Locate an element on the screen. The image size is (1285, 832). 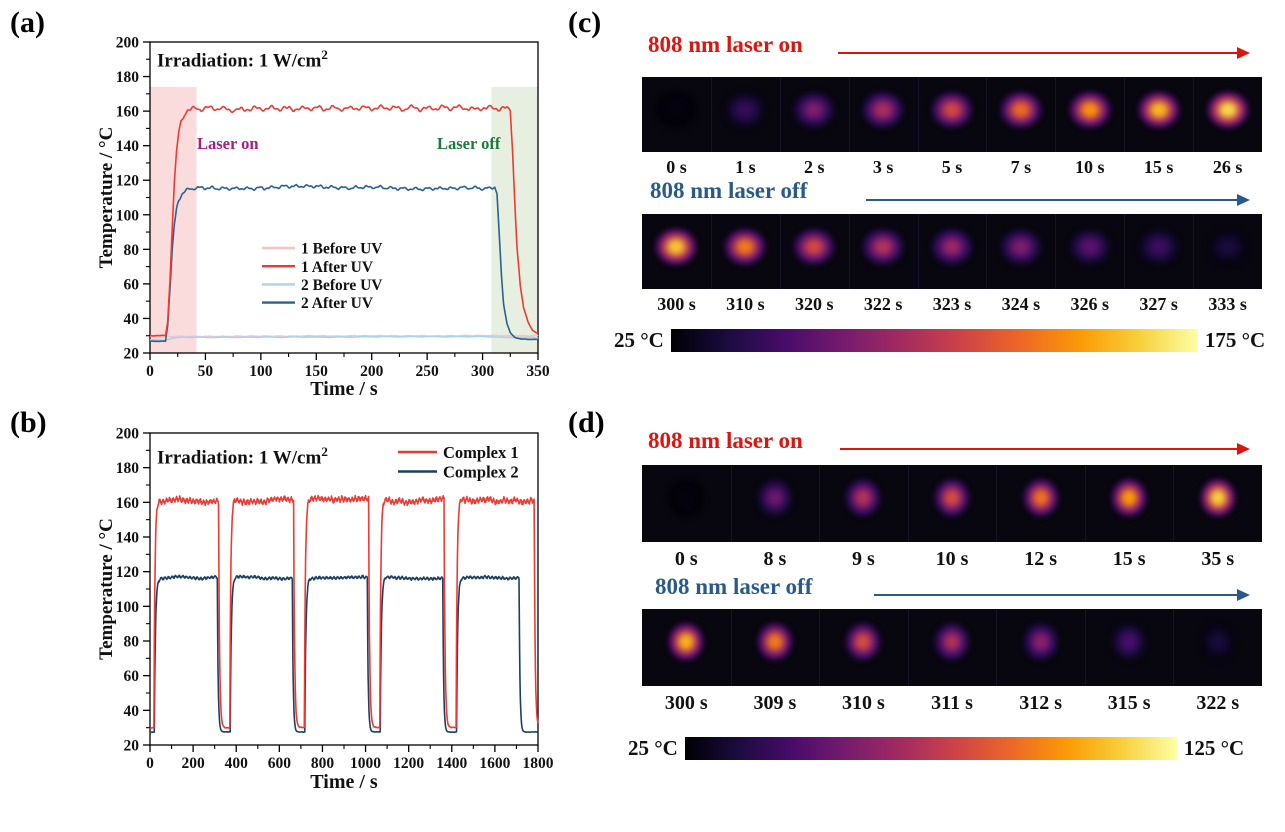
svg-text: Complex 1 is located at coordinates (481, 452).